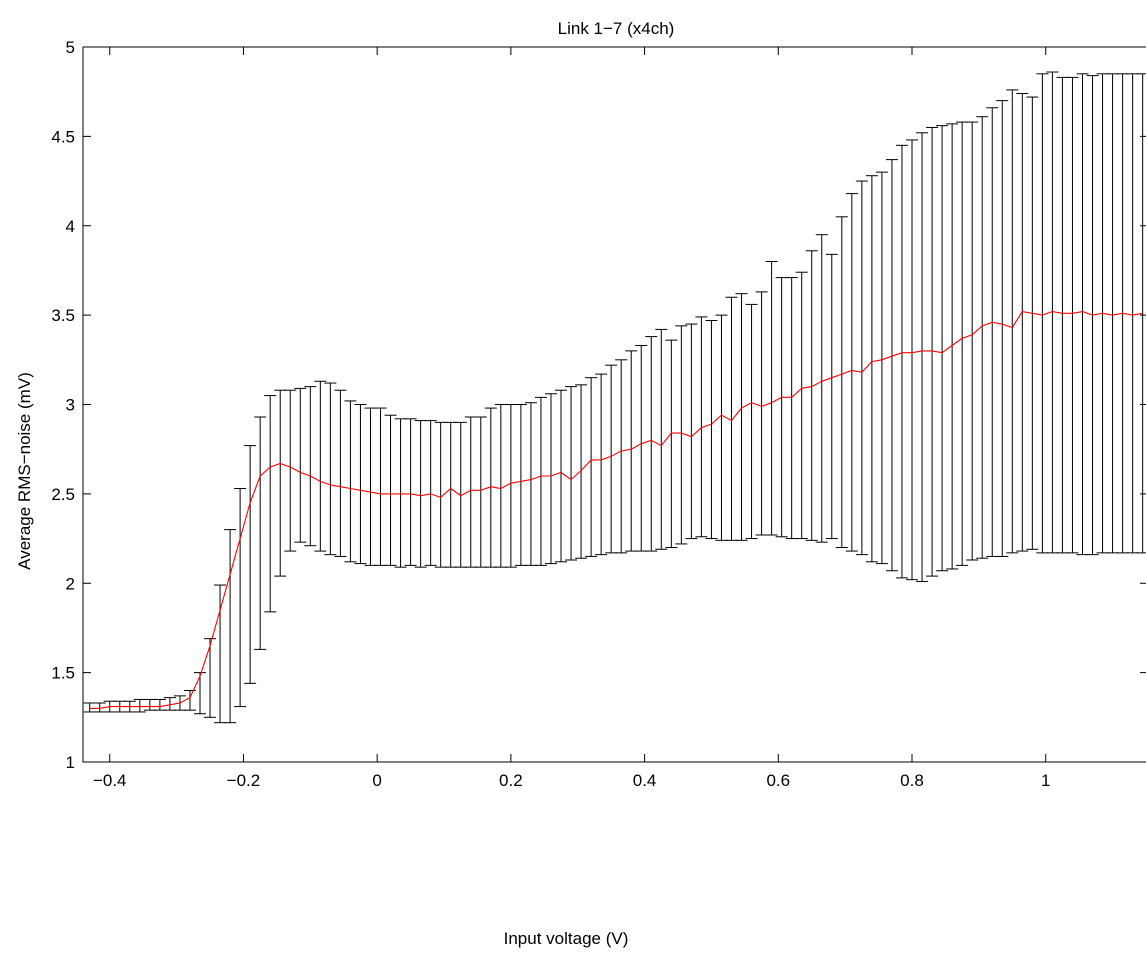 The image size is (1146, 959). Describe the element at coordinates (616, 28) in the screenshot. I see `chart-title: Link 1−7 (x4ch)` at that location.